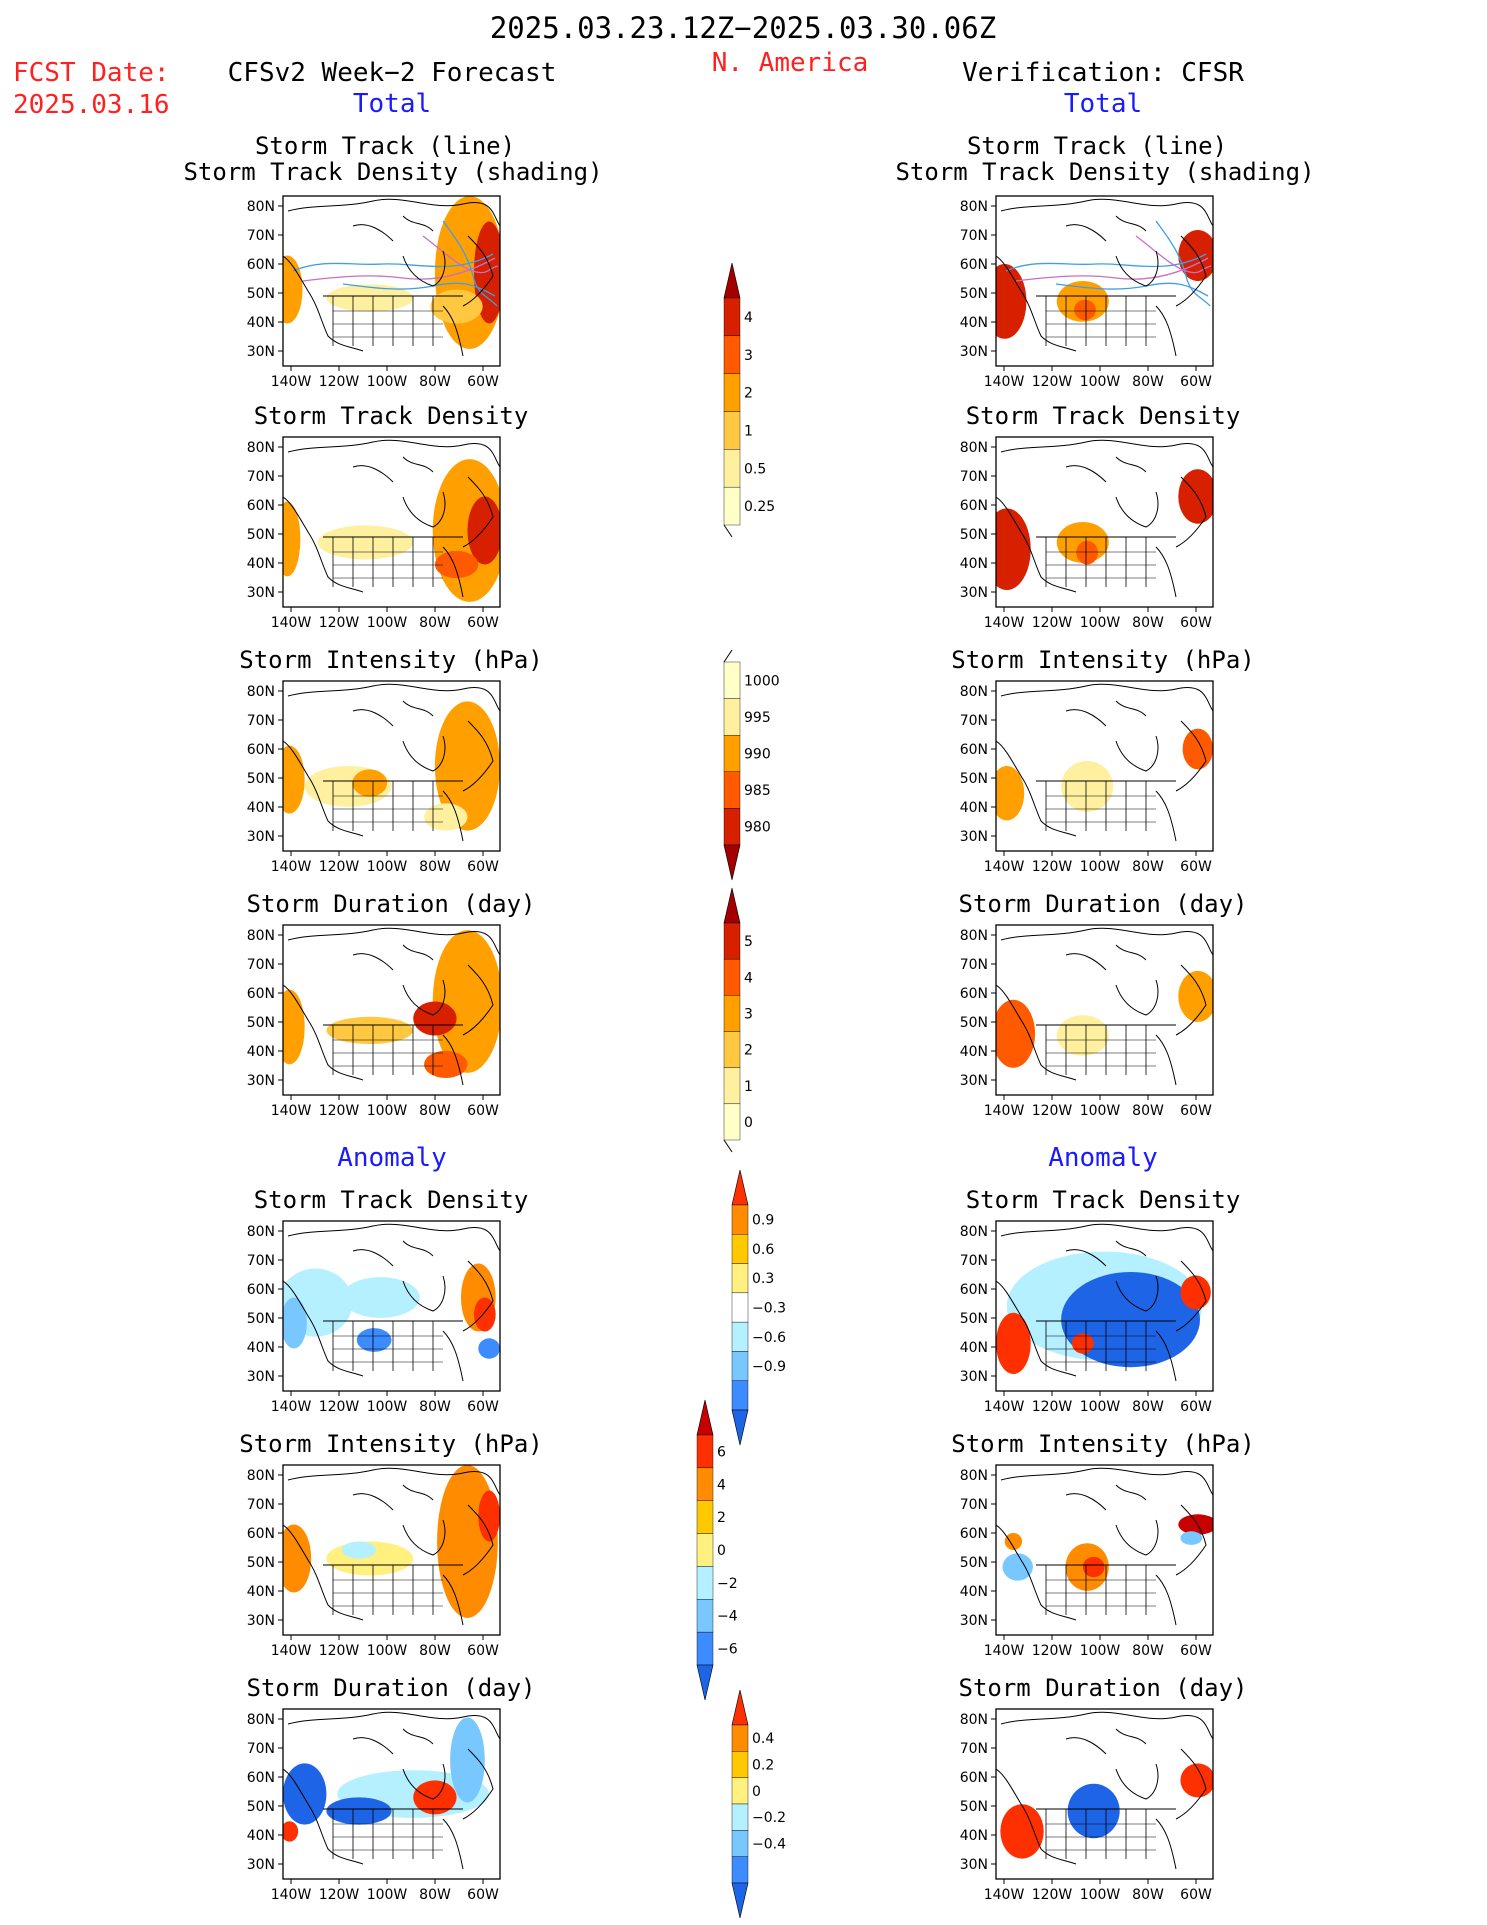 Image resolution: width=1487 pixels, height=1925 pixels. I want to click on colorbar-intensity_anom: 6 4 2 0 −2 −4 −6, so click(717, 1550).